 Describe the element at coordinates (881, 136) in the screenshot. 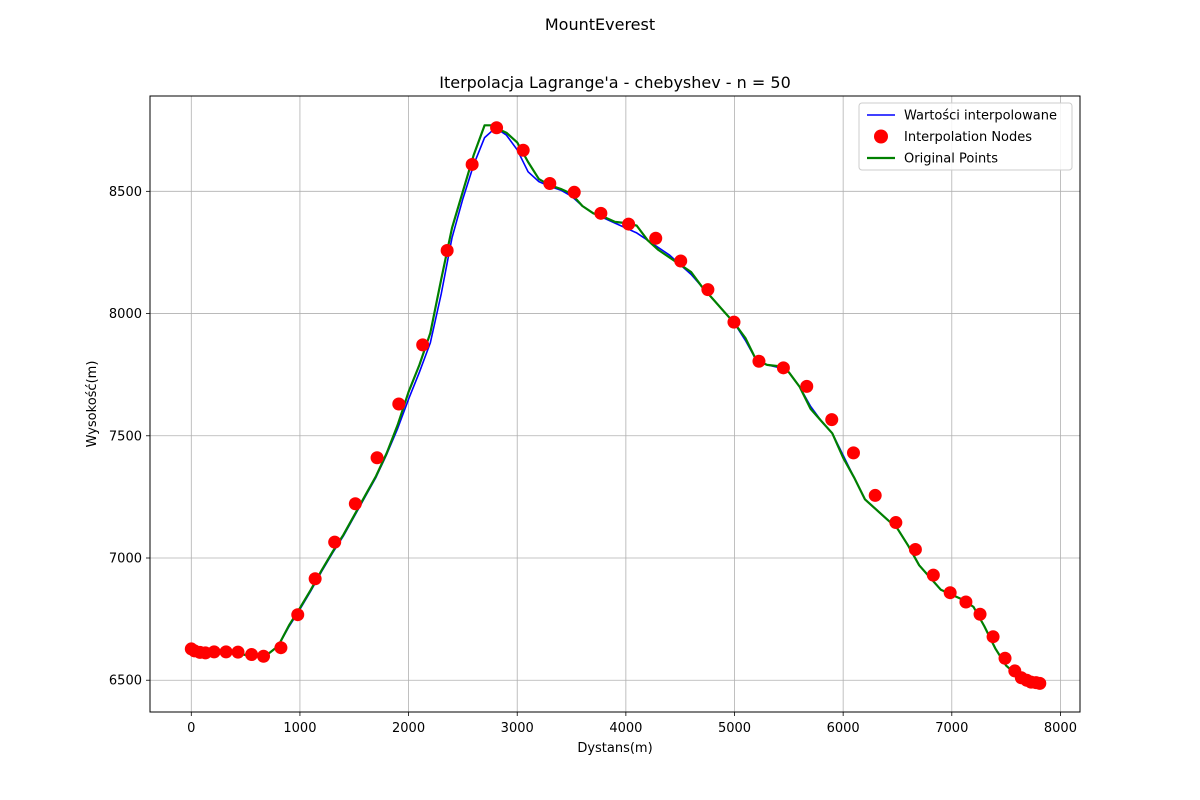

I see `legend-swatch-marker` at that location.